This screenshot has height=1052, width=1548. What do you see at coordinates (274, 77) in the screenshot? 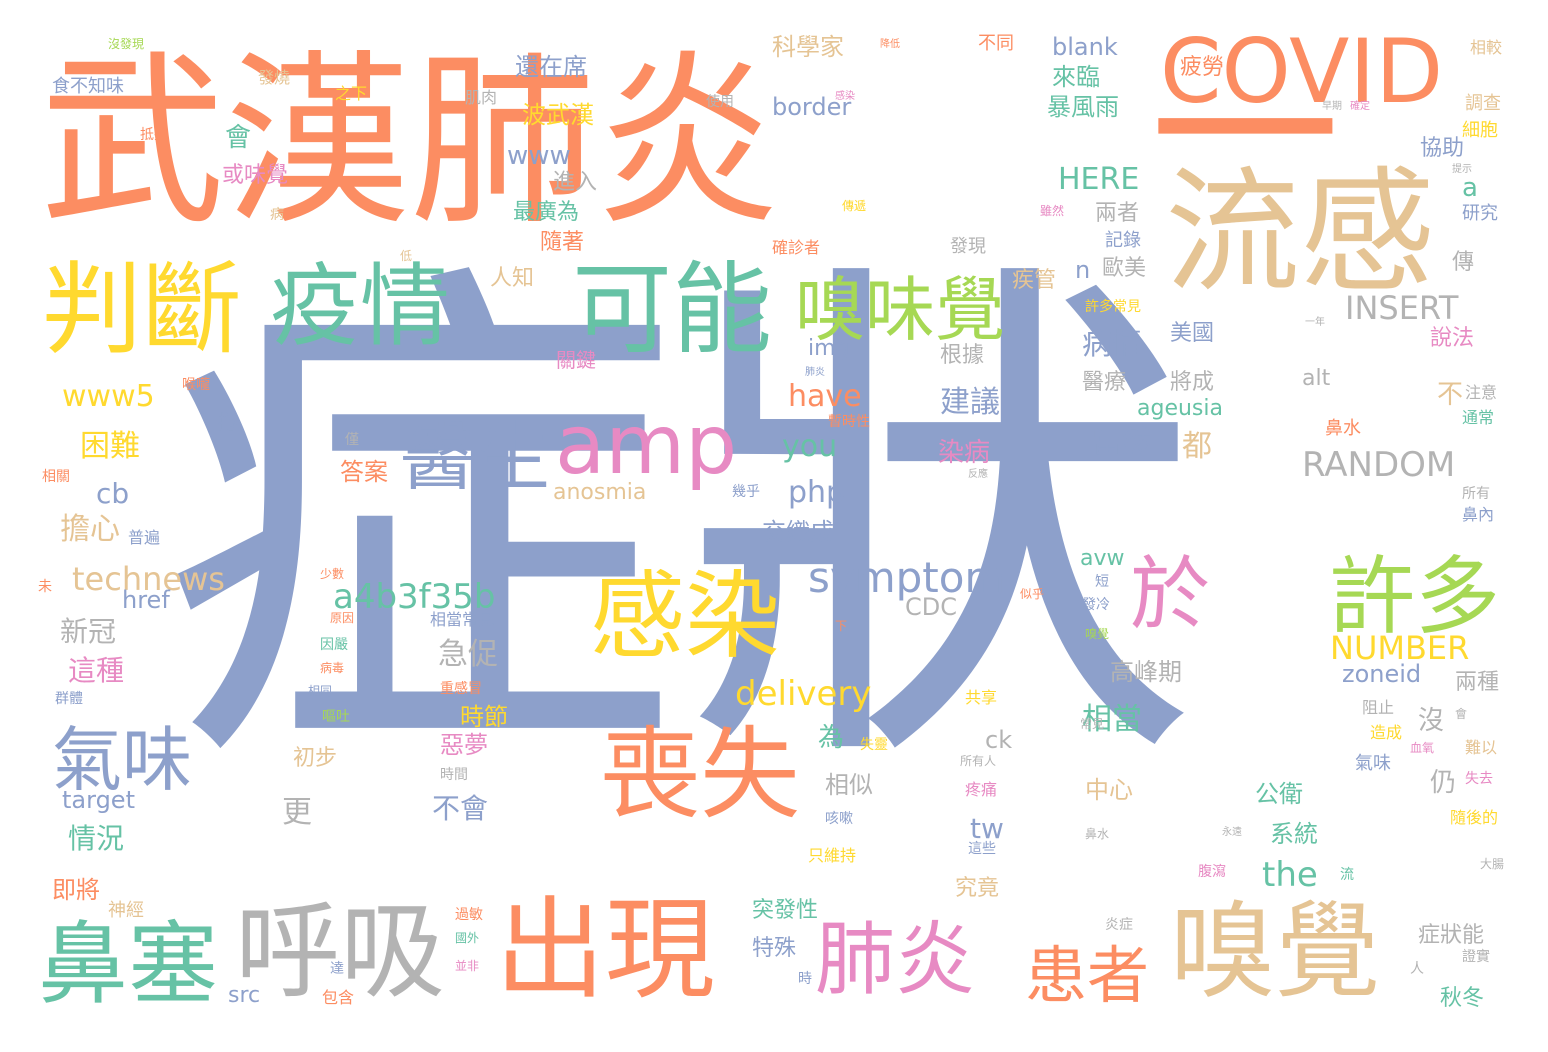
I see `word-fashao: 發燒` at bounding box center [274, 77].